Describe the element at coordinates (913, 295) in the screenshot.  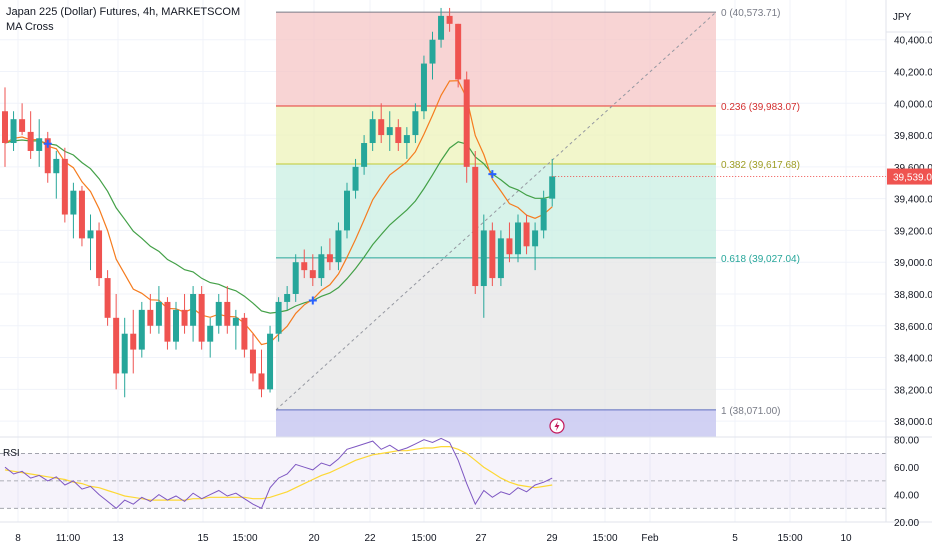
I see `price-tick-label: 38,800.00` at that location.